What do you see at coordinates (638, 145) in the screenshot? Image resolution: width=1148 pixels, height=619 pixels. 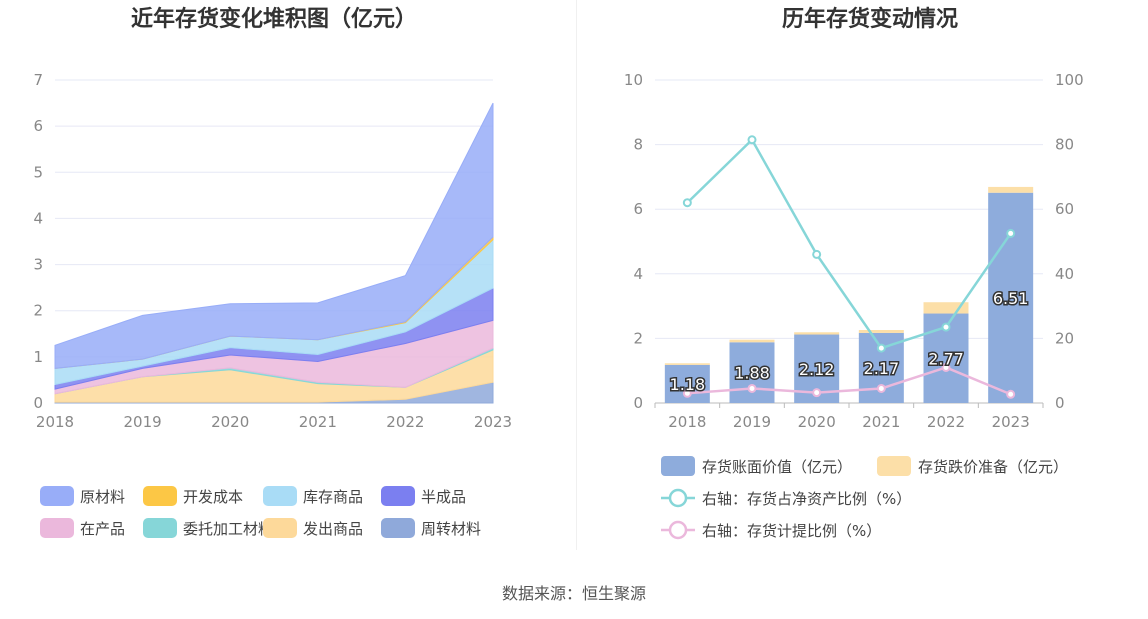 I see `y-tick-label: 8` at bounding box center [638, 145].